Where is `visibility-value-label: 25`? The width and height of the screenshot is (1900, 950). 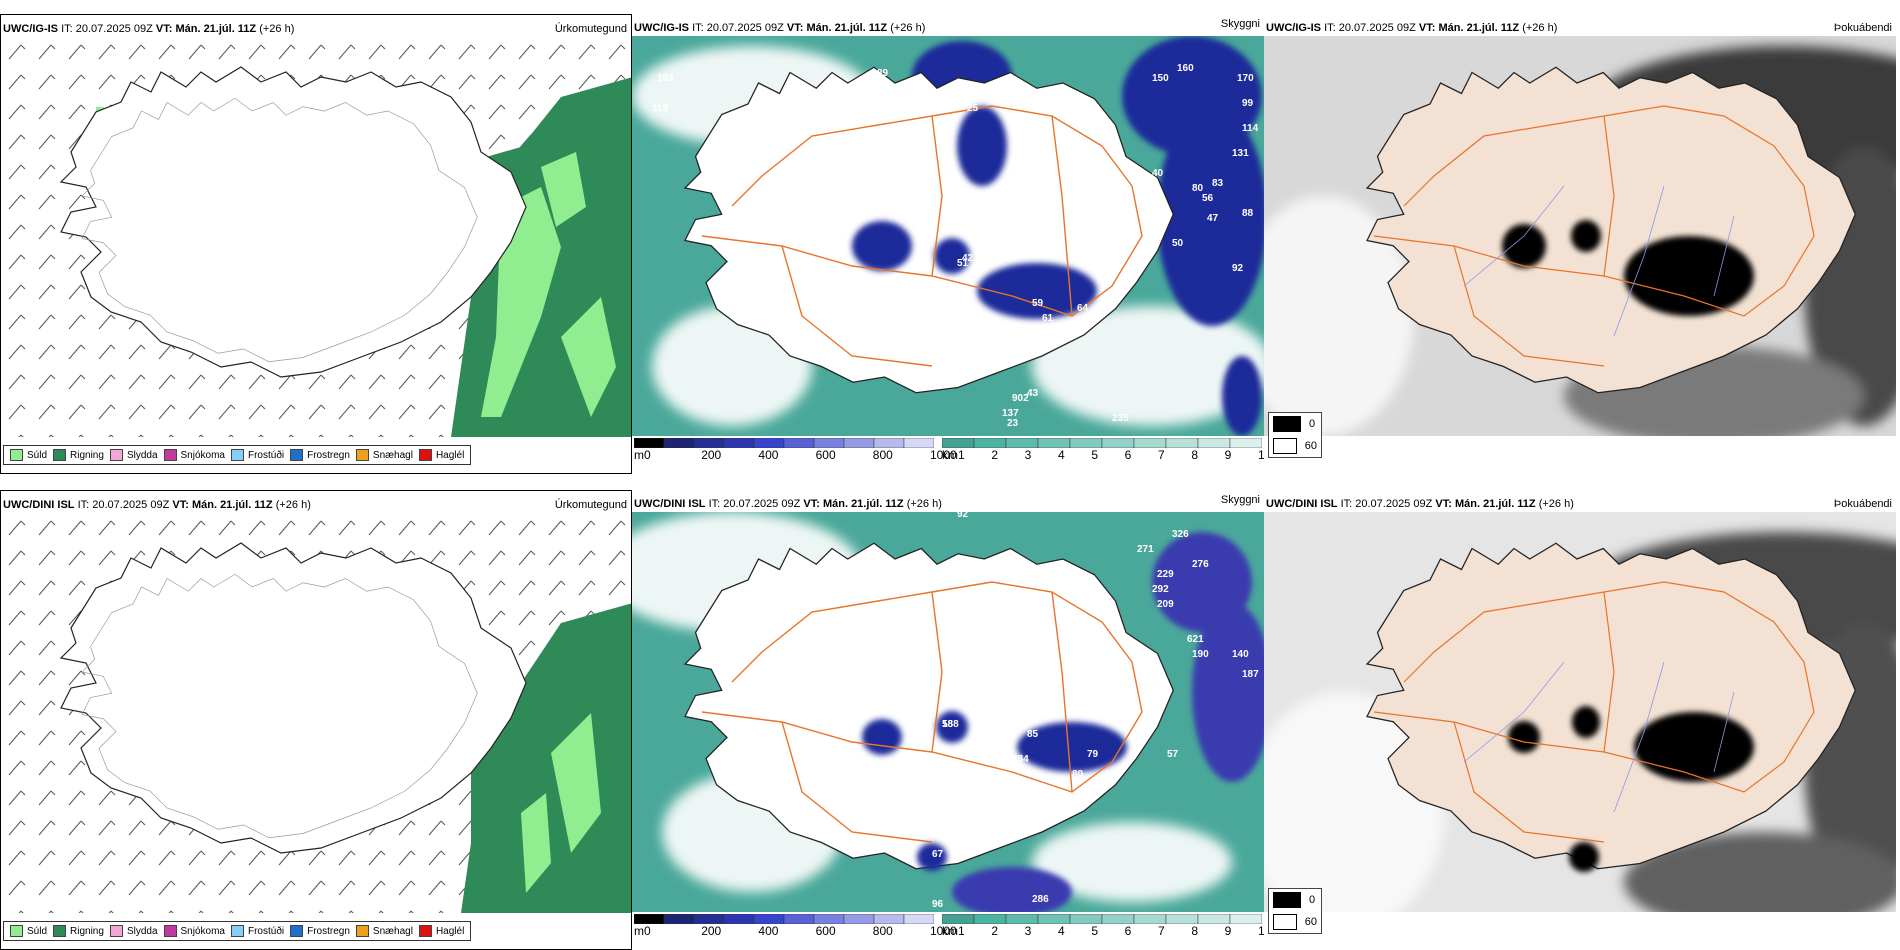 visibility-value-label: 25 is located at coordinates (973, 108).